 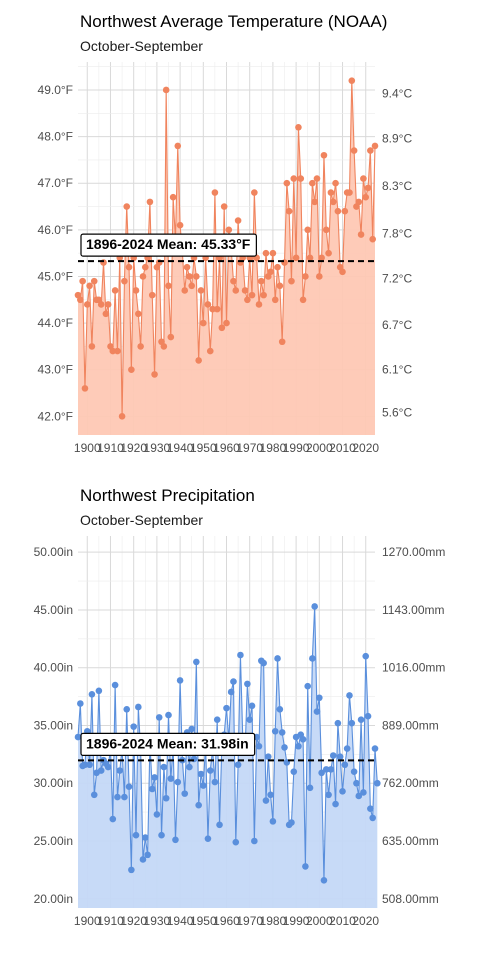 I want to click on y-tick-label: 45.0°F, so click(x=55, y=276).